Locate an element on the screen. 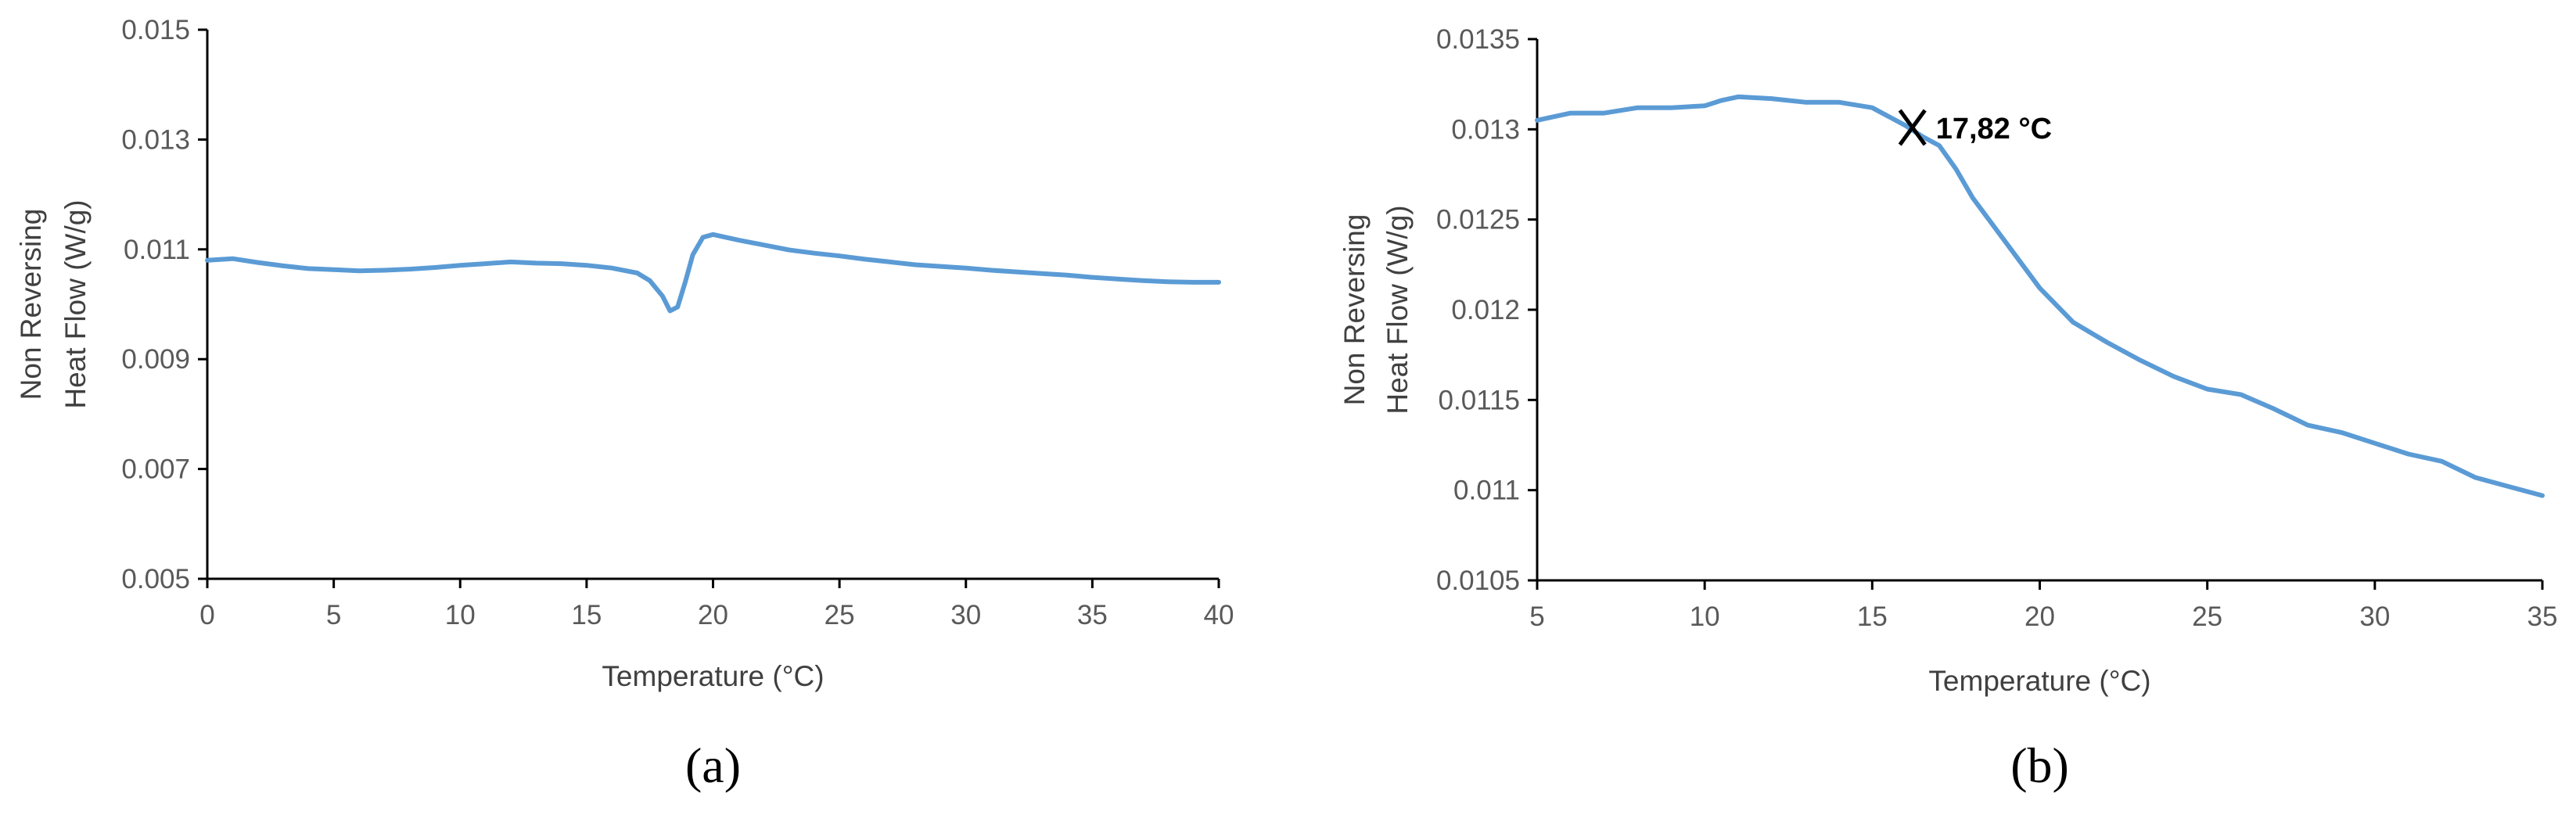 The width and height of the screenshot is (2576, 833). y-tick-label: 0.0105 is located at coordinates (1478, 581).